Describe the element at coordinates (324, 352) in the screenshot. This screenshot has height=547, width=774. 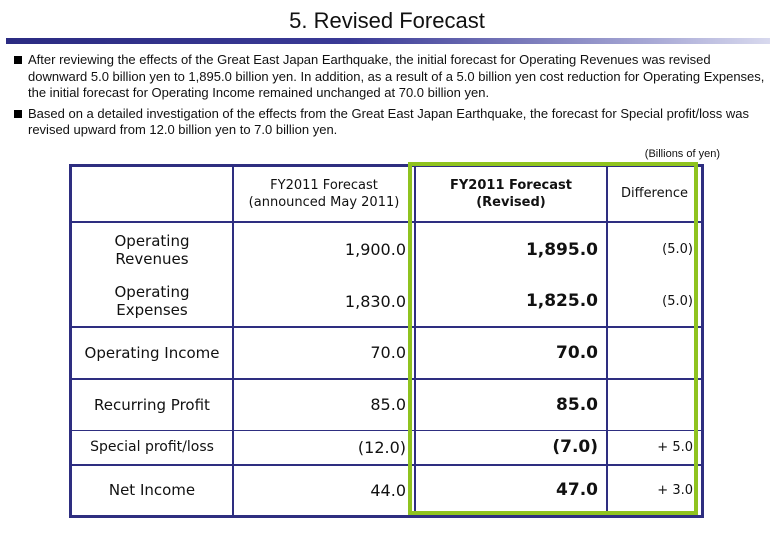
I see `original-value: 70.0` at that location.